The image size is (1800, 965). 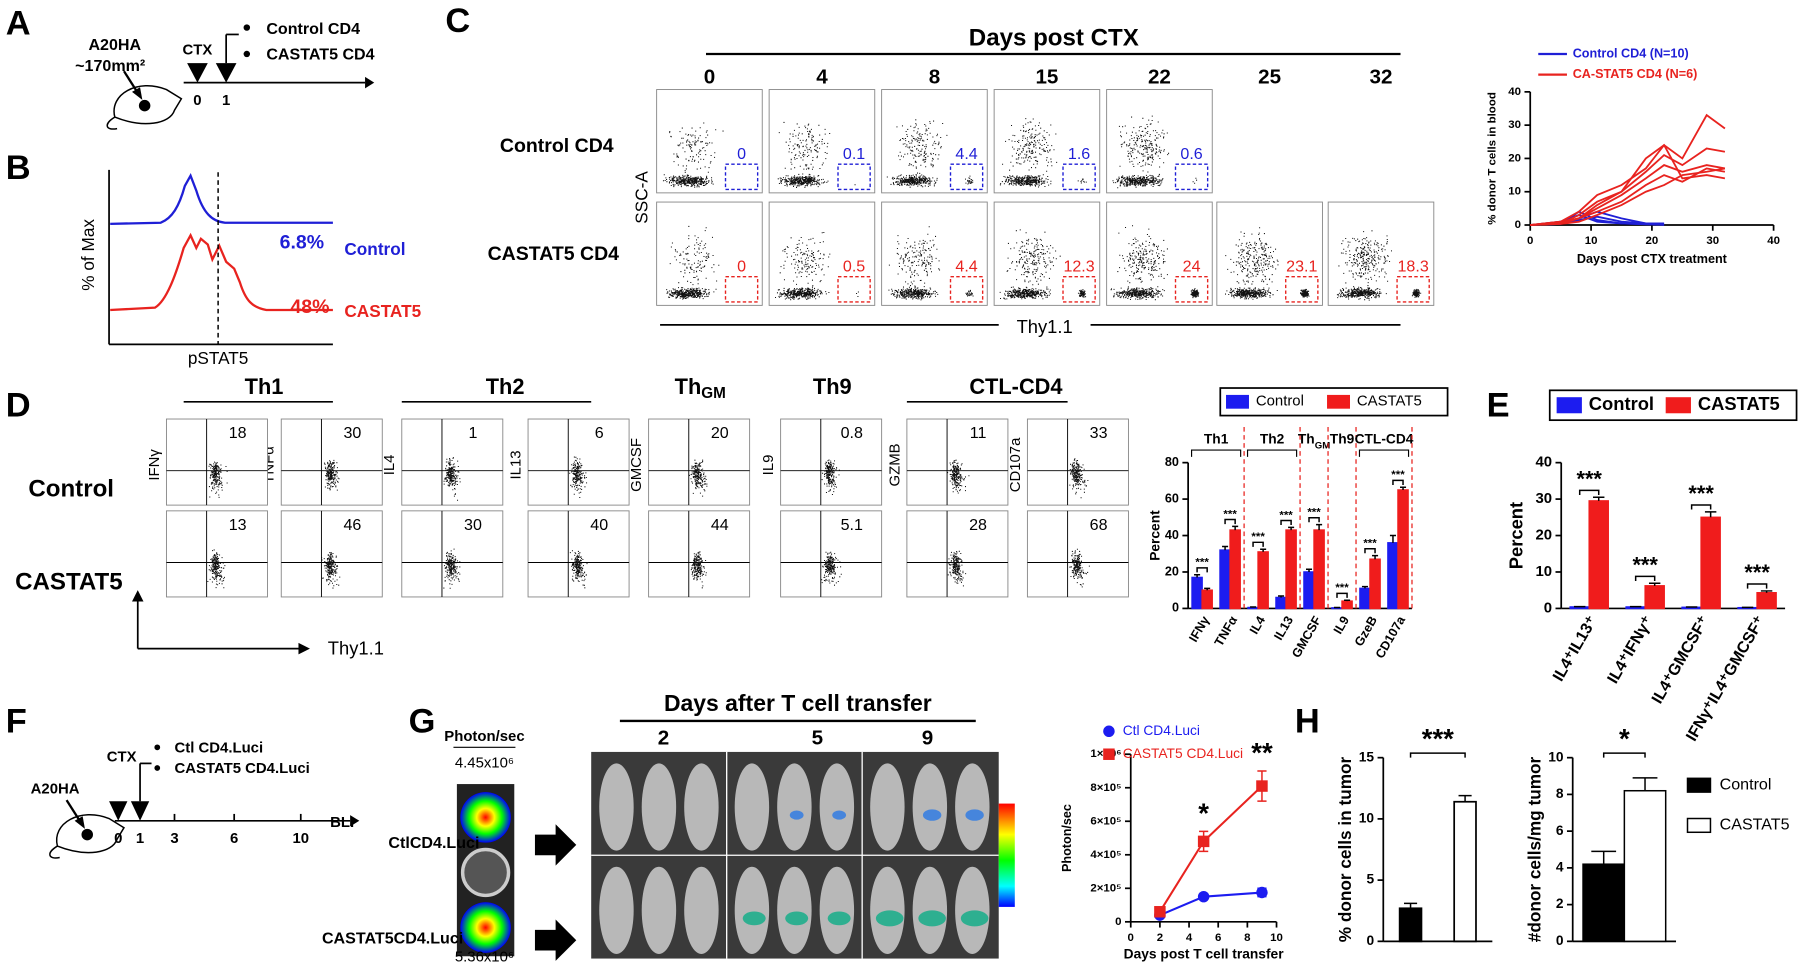 What do you see at coordinates (472, 433) in the screenshot?
I see `gate-value: 1` at bounding box center [472, 433].